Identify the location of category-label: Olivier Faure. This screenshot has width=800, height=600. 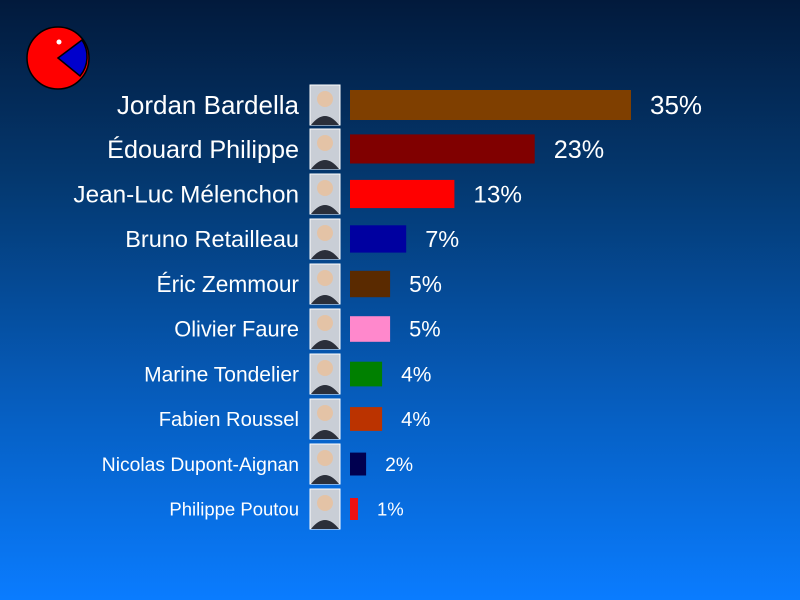
(236, 329).